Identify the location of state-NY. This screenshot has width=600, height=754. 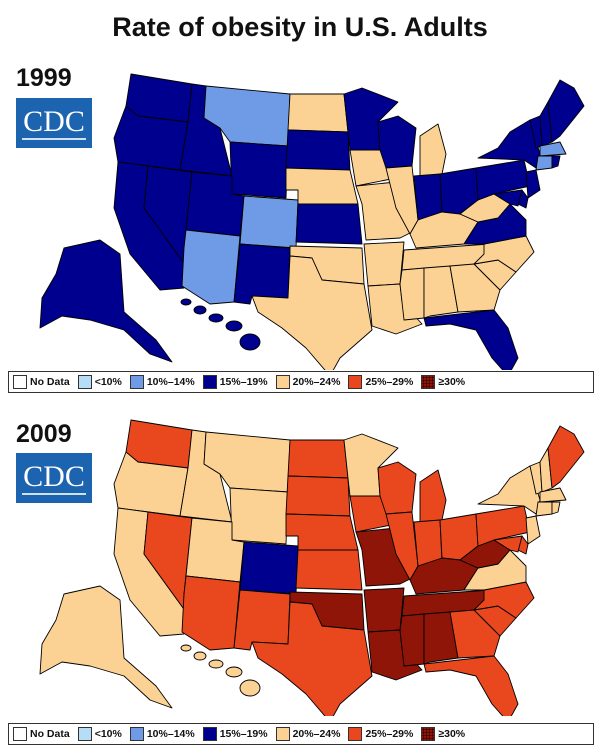
(509, 144).